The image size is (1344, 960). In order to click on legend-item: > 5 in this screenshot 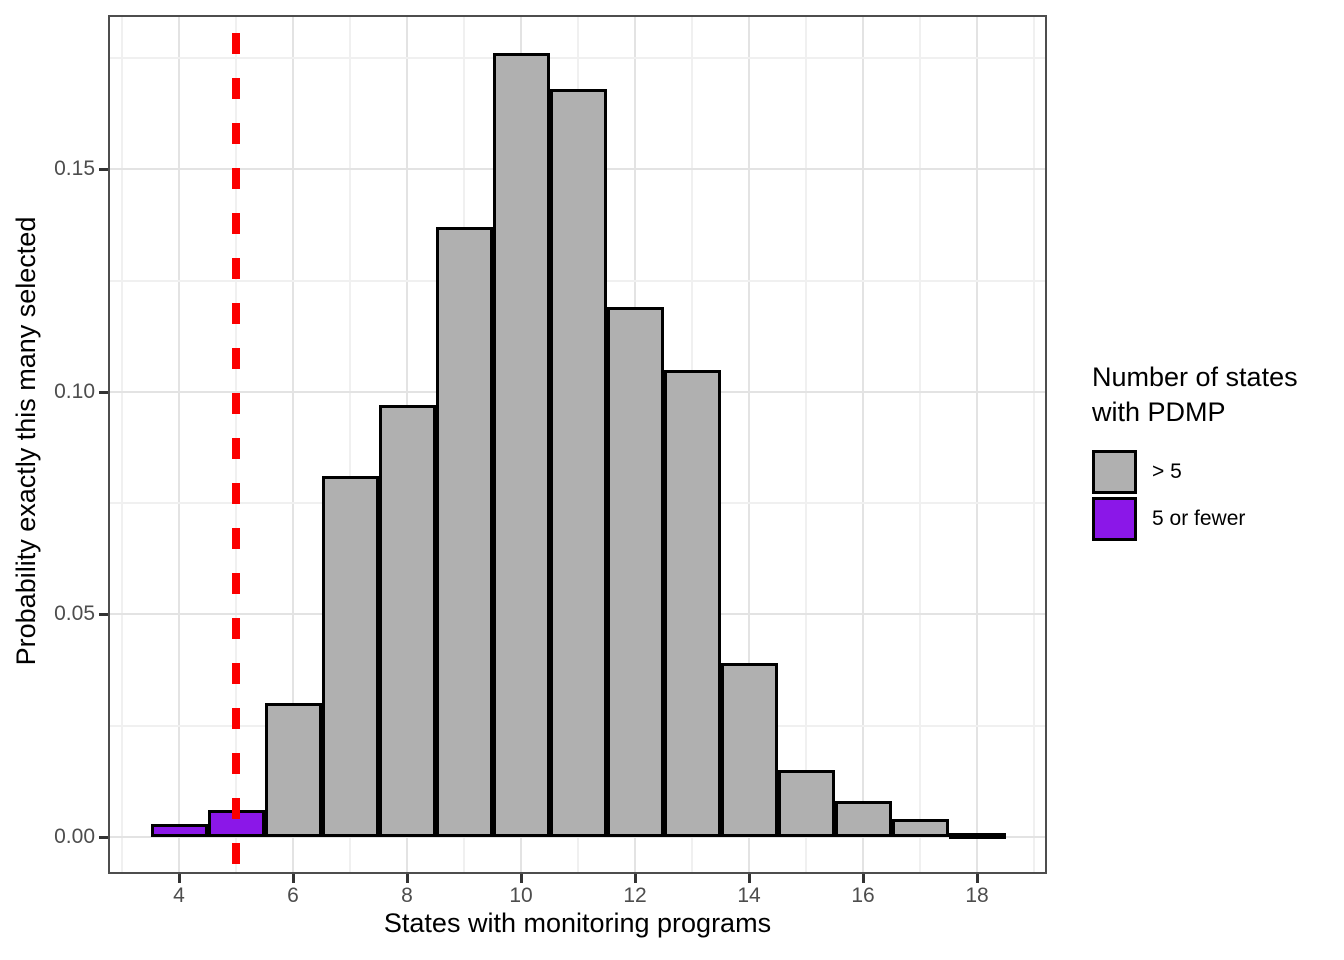, I will do `click(1217, 472)`.